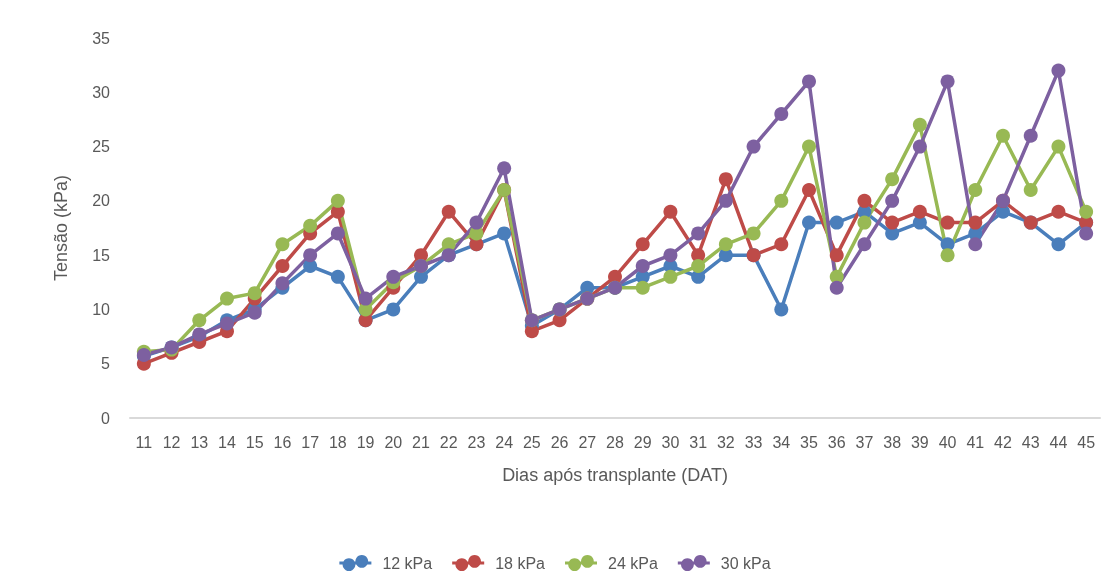 This screenshot has height=586, width=1110. What do you see at coordinates (337, 442) in the screenshot?
I see `x-tick-label: 18` at bounding box center [337, 442].